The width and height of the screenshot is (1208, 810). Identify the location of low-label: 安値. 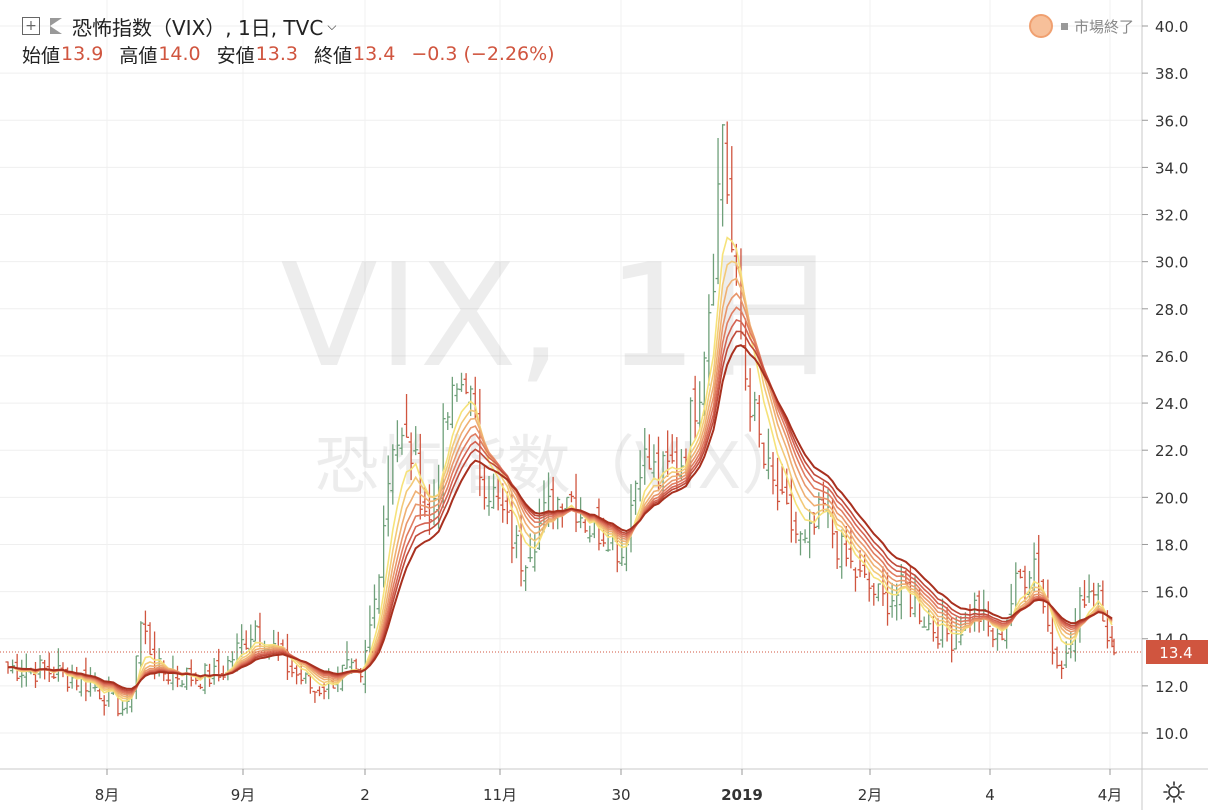
(235, 55).